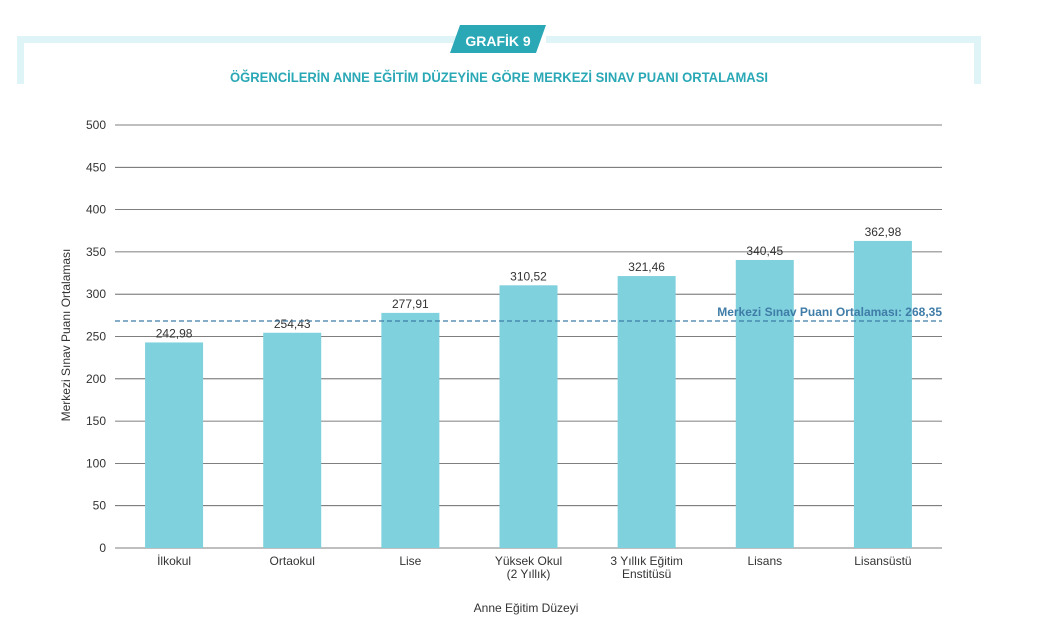 The height and width of the screenshot is (624, 1046). What do you see at coordinates (66, 335) in the screenshot?
I see `y-axis-label: Merkezi Sınav Puanı Ortalaması` at bounding box center [66, 335].